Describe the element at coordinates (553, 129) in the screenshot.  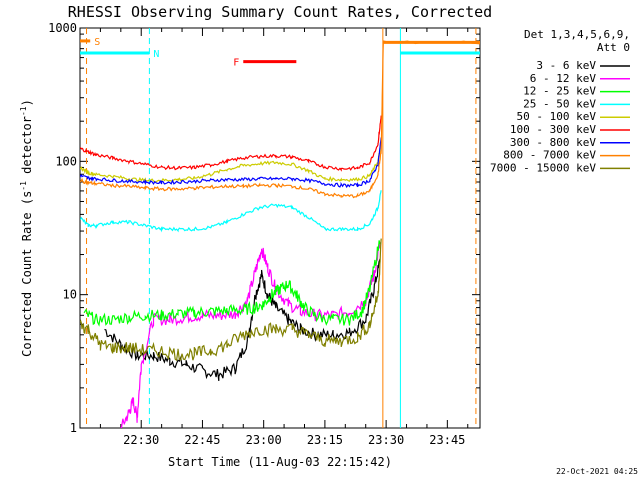
I see `legend-label: 100 - 300 keV` at that location.